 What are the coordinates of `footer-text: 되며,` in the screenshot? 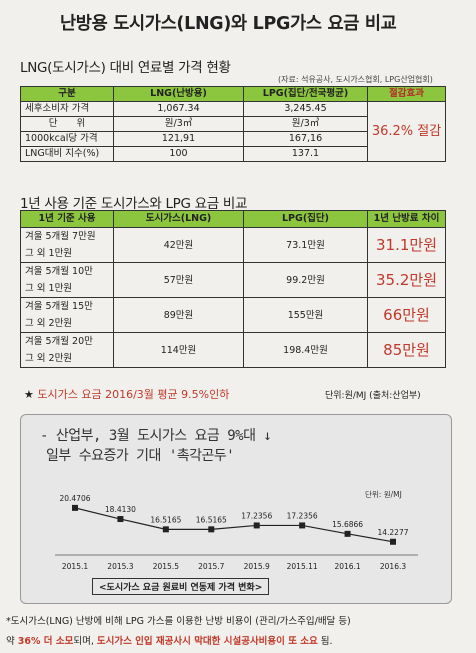 It's located at (85, 641).